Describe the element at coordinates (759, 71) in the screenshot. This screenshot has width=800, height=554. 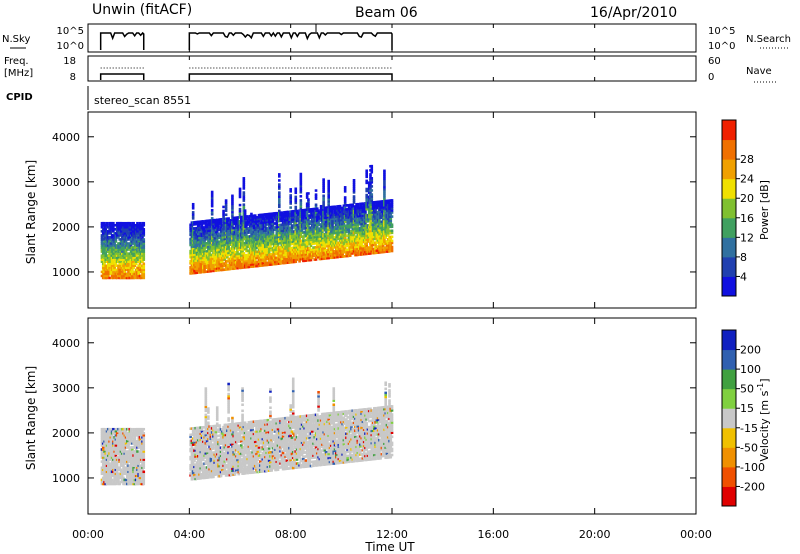
I see `nave-label: Nave` at that location.